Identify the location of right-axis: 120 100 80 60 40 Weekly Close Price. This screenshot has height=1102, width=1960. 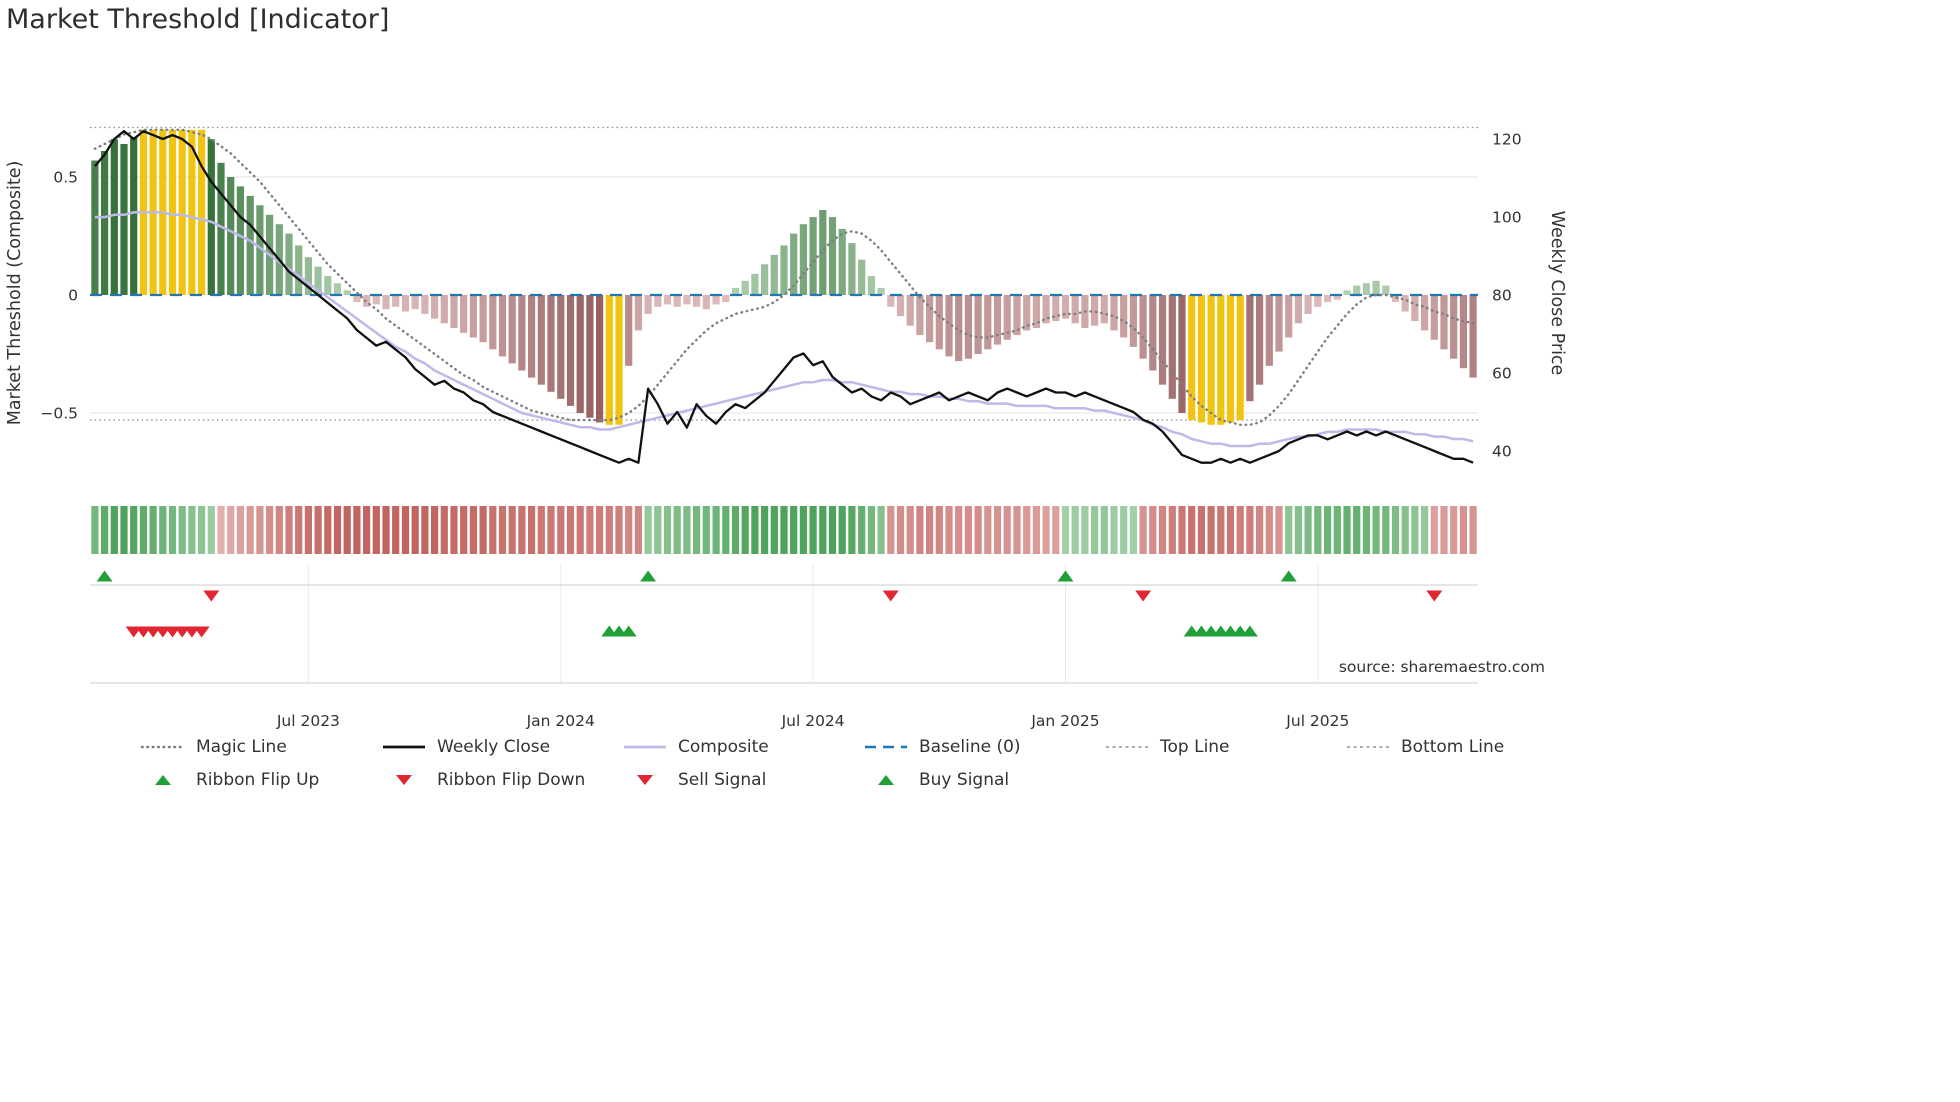
(1529, 296).